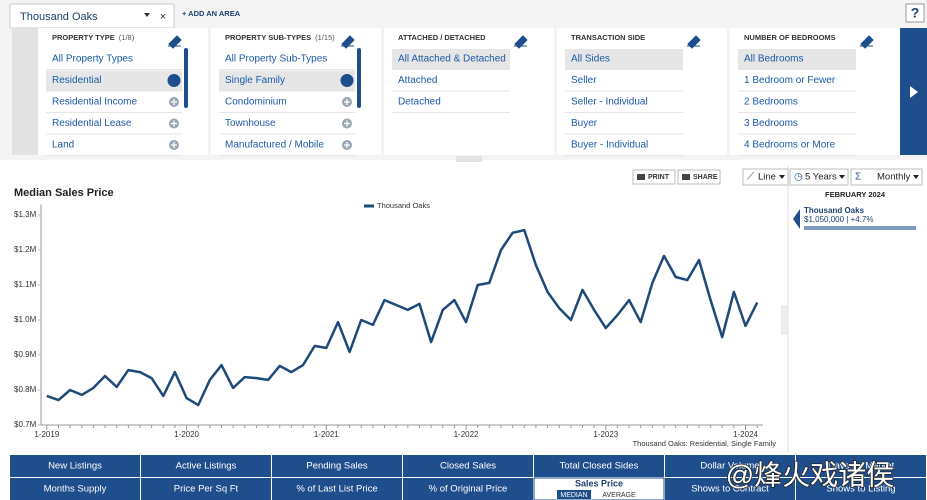 Image resolution: width=927 pixels, height=500 pixels. I want to click on filter-item-label: Condominium, so click(256, 102).